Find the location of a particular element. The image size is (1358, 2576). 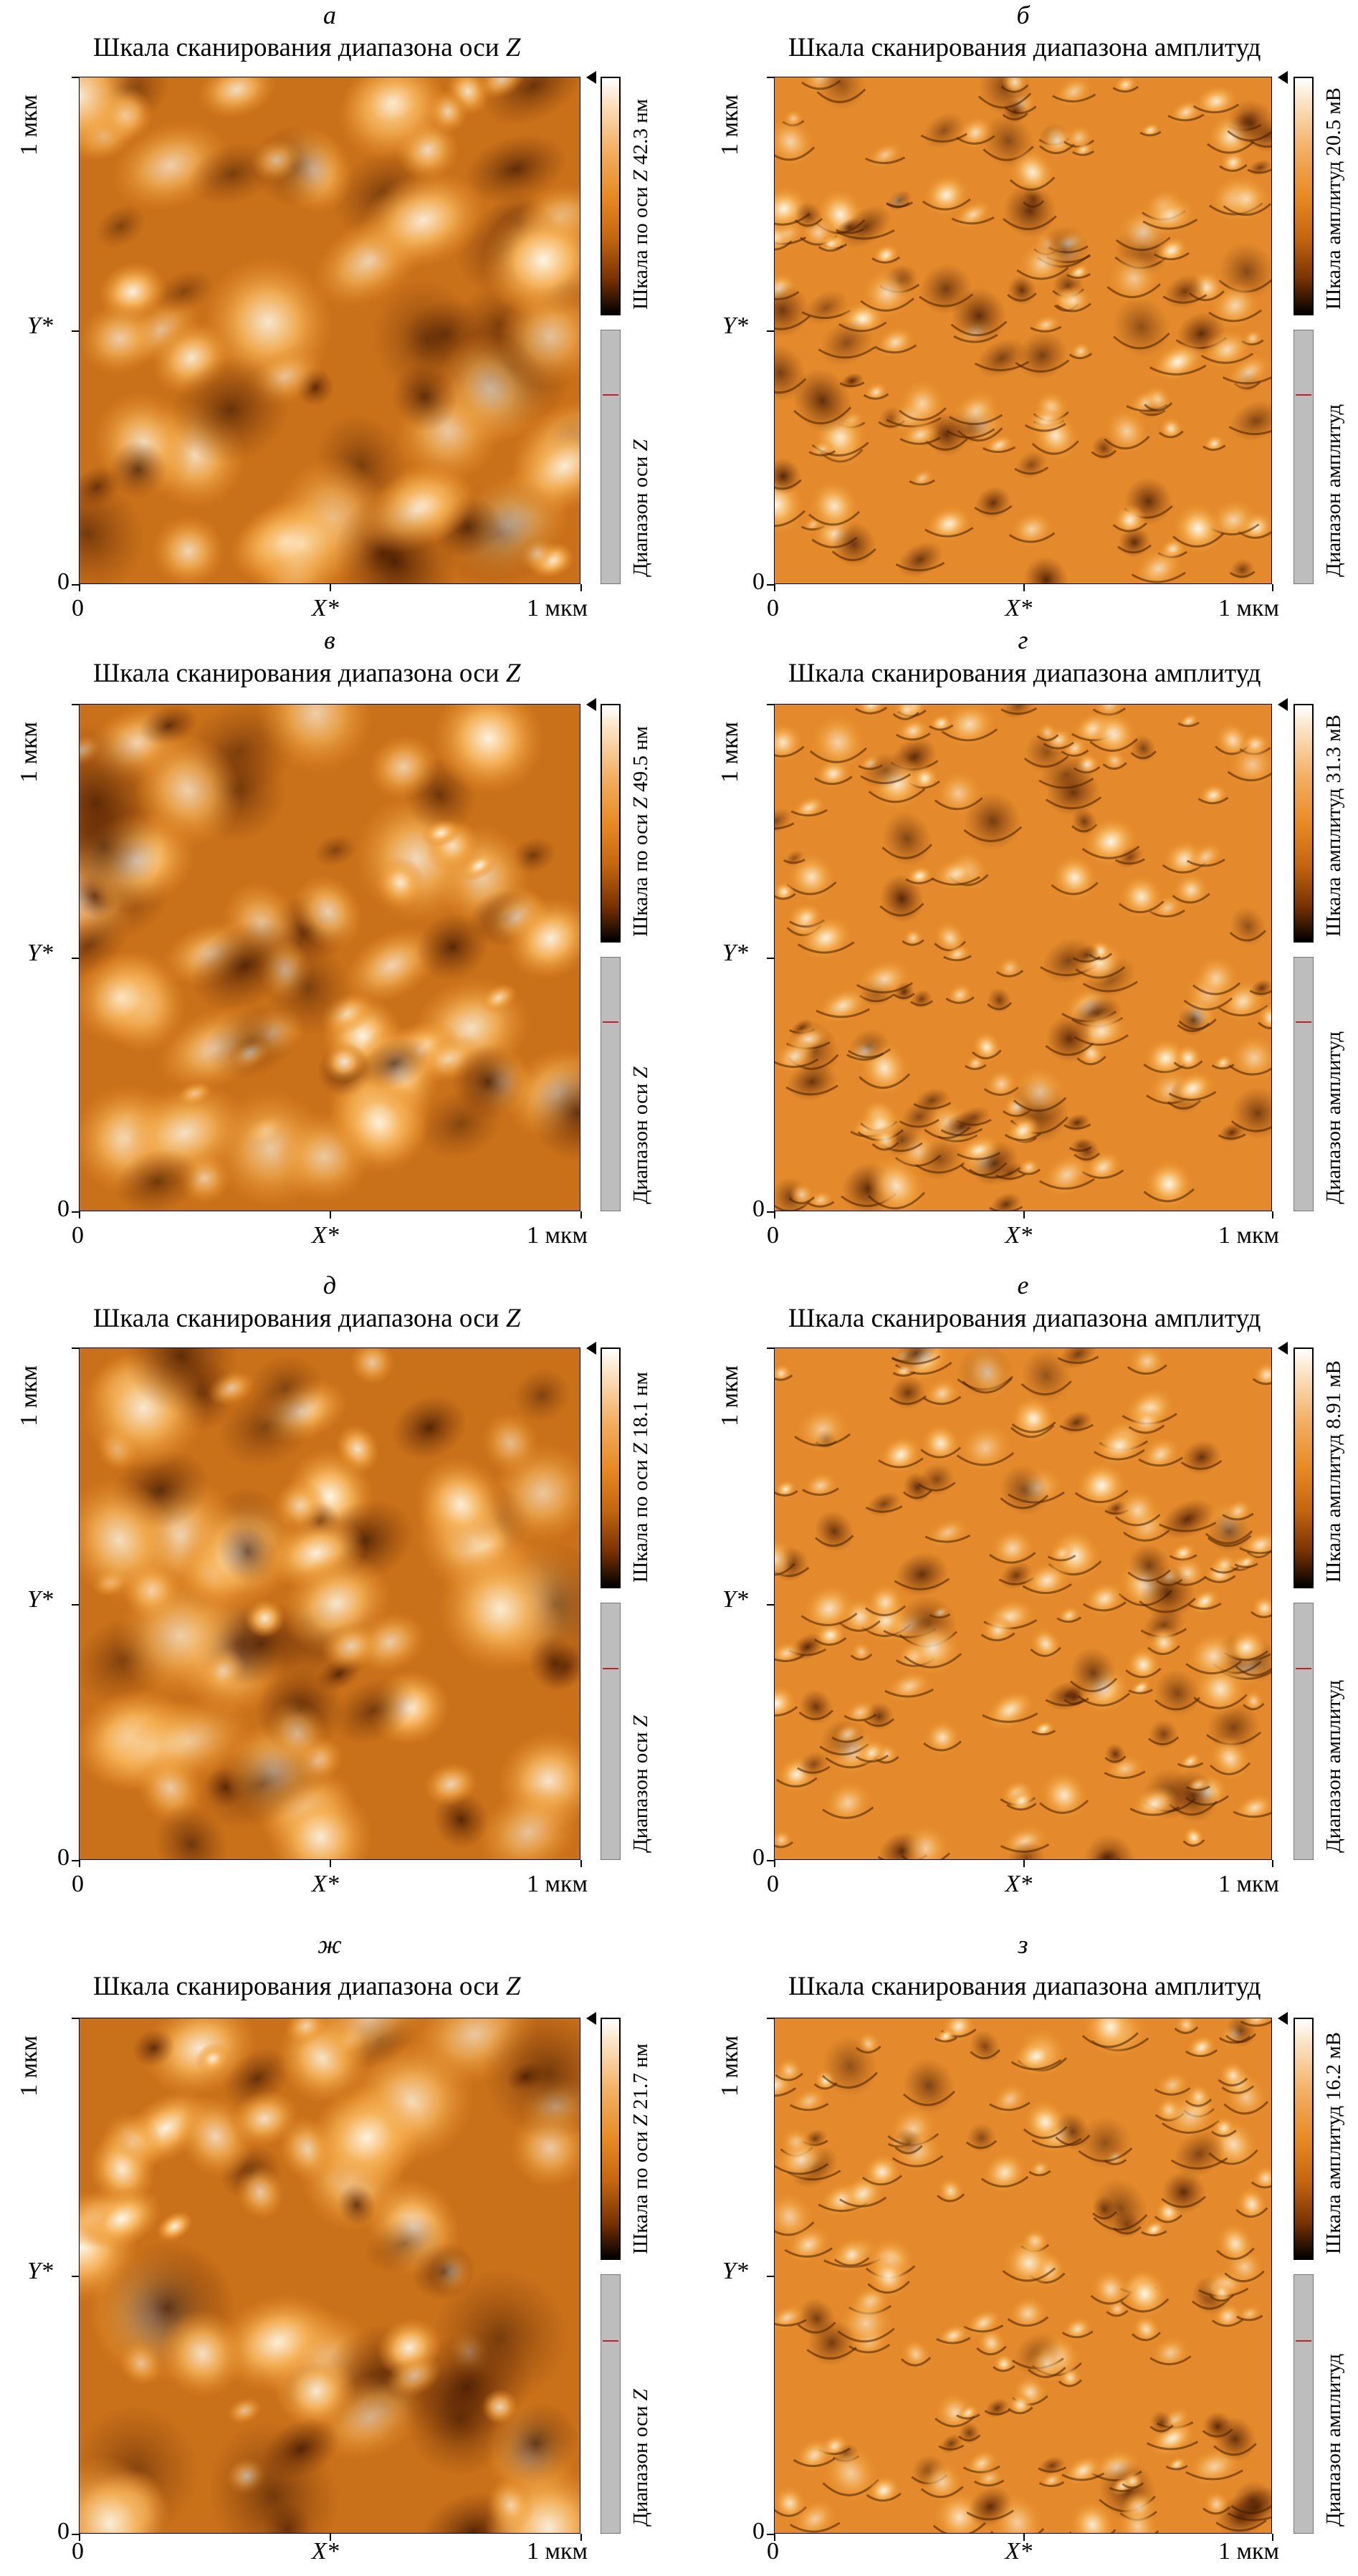

range-marker is located at coordinates (610, 394).